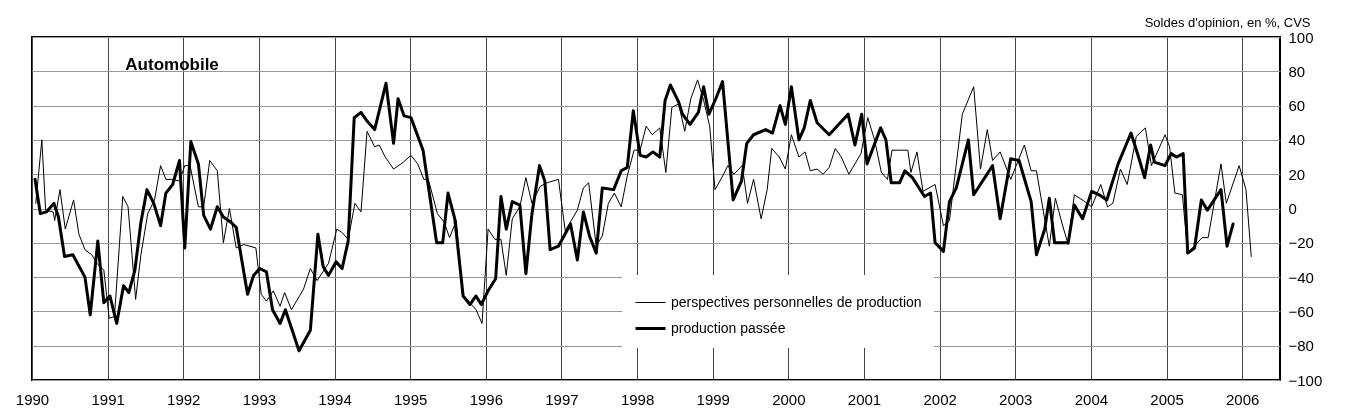 Image resolution: width=1356 pixels, height=419 pixels. Describe the element at coordinates (1305, 380) in the screenshot. I see `y-tick-label: −100` at that location.